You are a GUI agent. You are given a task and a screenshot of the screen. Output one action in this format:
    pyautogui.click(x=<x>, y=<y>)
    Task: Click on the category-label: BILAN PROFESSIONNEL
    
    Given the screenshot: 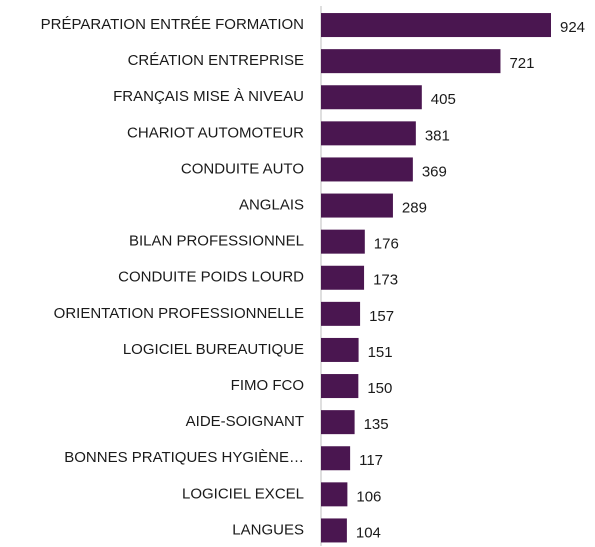 What is the action you would take?
    pyautogui.click(x=216, y=241)
    